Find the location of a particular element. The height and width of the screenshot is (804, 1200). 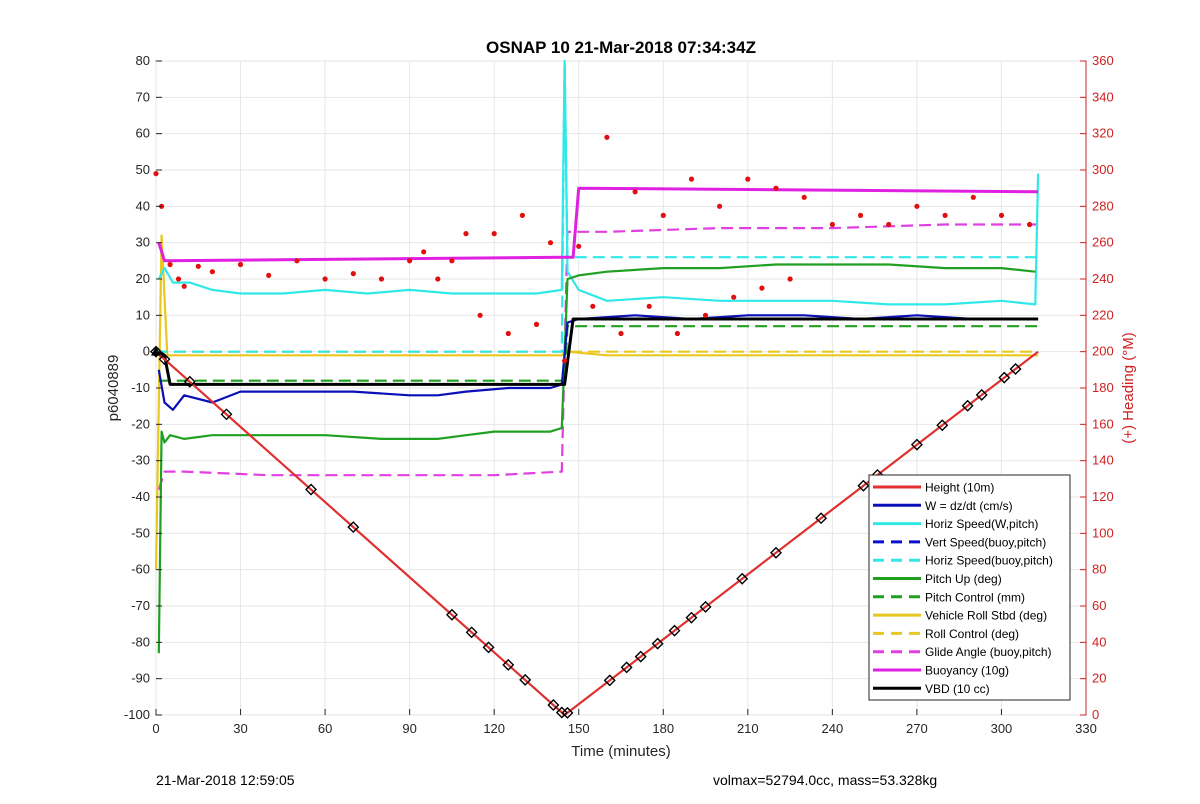

y2-tick-label: 180 is located at coordinates (1103, 387).